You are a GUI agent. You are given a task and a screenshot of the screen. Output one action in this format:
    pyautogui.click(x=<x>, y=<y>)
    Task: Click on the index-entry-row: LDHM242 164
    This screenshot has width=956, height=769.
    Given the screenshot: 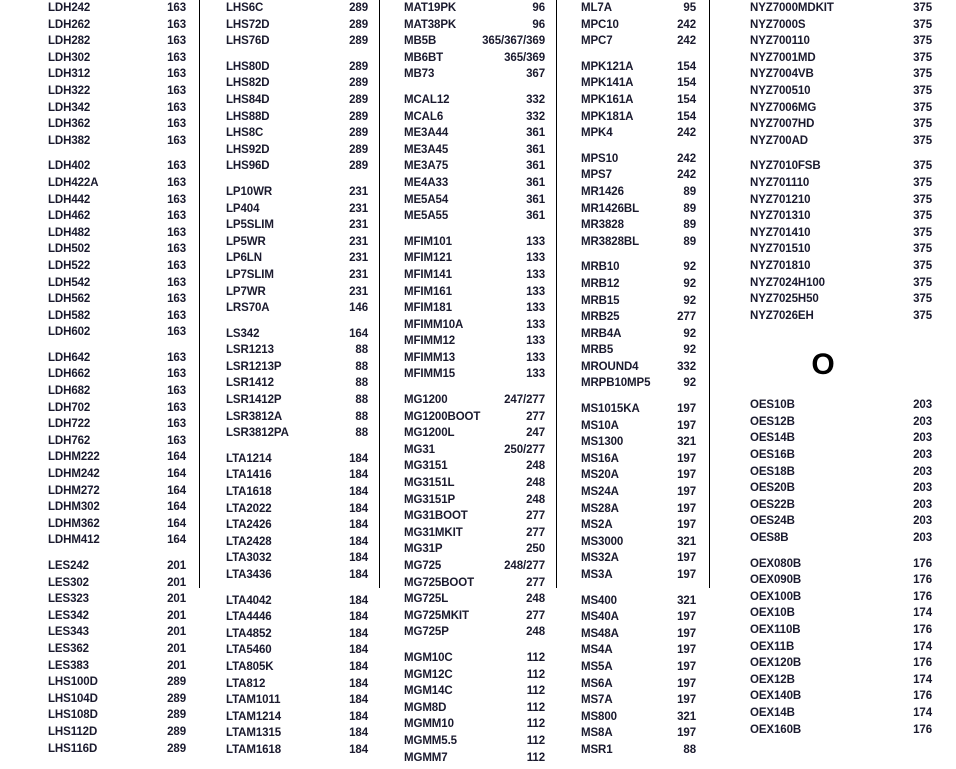 What is the action you would take?
    pyautogui.click(x=124, y=477)
    